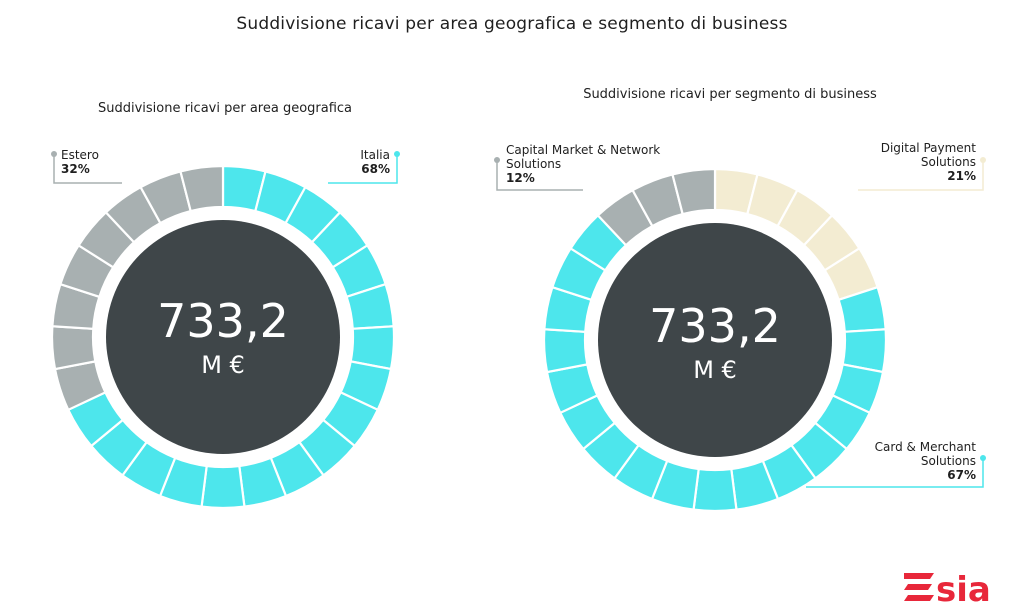 Image resolution: width=1024 pixels, height=614 pixels. What do you see at coordinates (520, 178) in the screenshot?
I see `label-capital-pct: 12%` at bounding box center [520, 178].